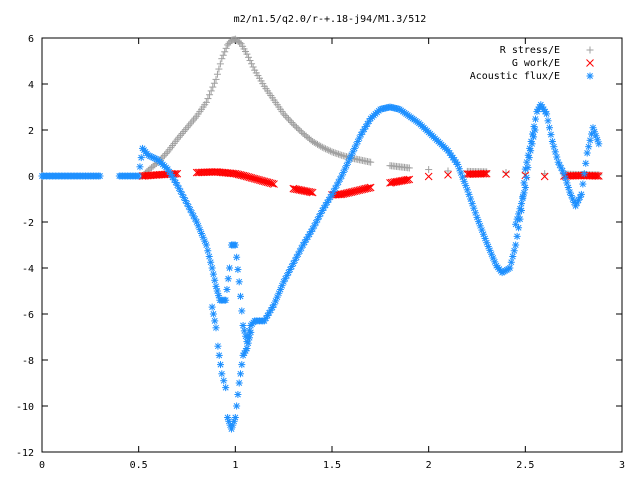 The image size is (640, 480). What do you see at coordinates (235, 465) in the screenshot?
I see `x-tick-label: 1` at bounding box center [235, 465].